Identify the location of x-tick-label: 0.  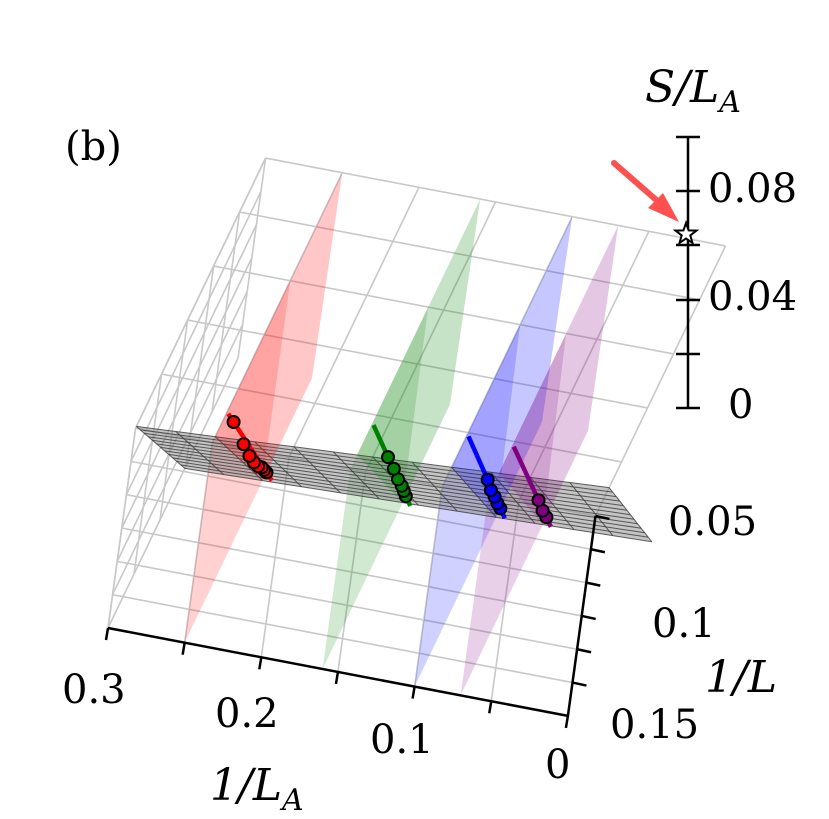
(557, 765).